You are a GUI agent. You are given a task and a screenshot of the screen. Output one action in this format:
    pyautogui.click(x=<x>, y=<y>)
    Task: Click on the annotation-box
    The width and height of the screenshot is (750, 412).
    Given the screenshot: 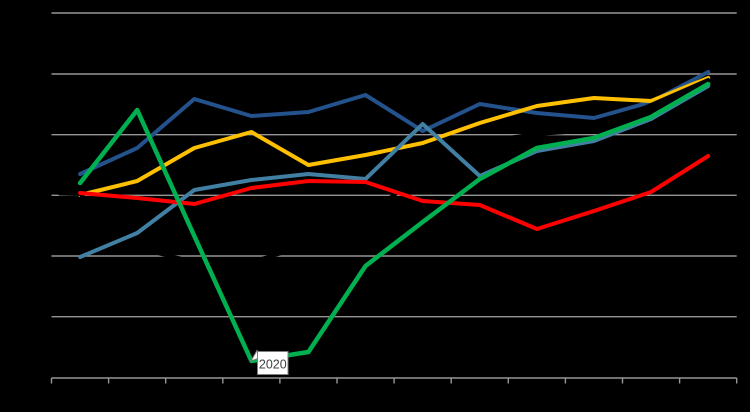 What is the action you would take?
    pyautogui.click(x=273, y=363)
    